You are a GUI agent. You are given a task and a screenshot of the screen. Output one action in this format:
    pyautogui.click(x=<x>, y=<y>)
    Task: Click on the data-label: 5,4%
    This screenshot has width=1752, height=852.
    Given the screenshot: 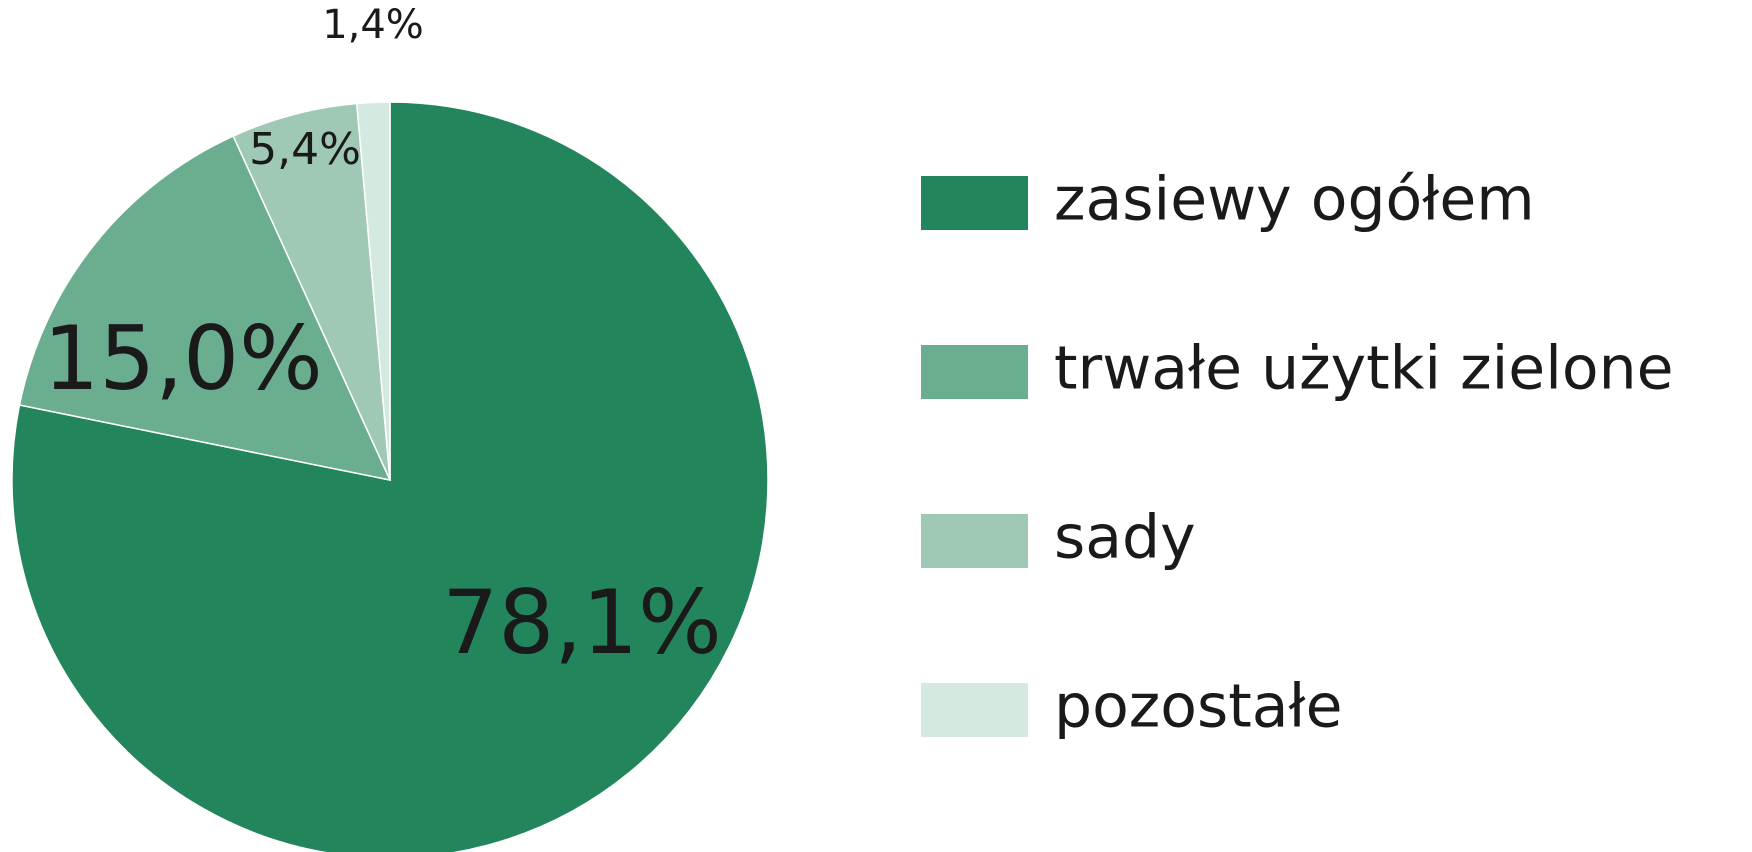 What is the action you would take?
    pyautogui.click(x=305, y=149)
    